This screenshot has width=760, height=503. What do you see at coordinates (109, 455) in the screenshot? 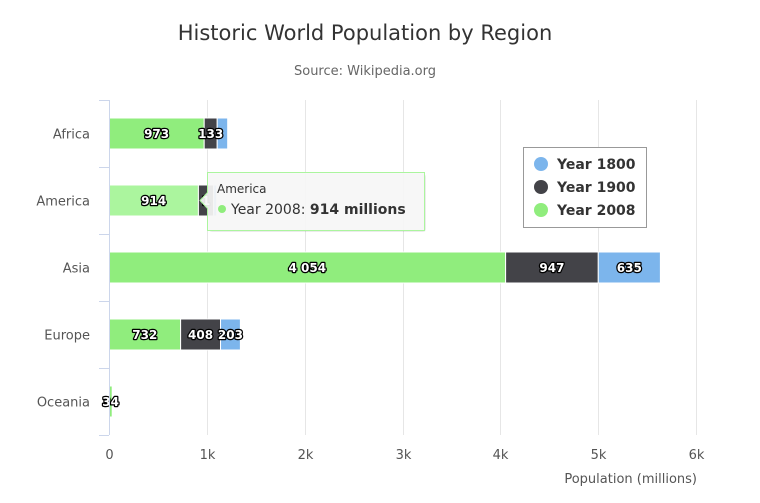
I see `x-tick-label: 0` at bounding box center [109, 455].